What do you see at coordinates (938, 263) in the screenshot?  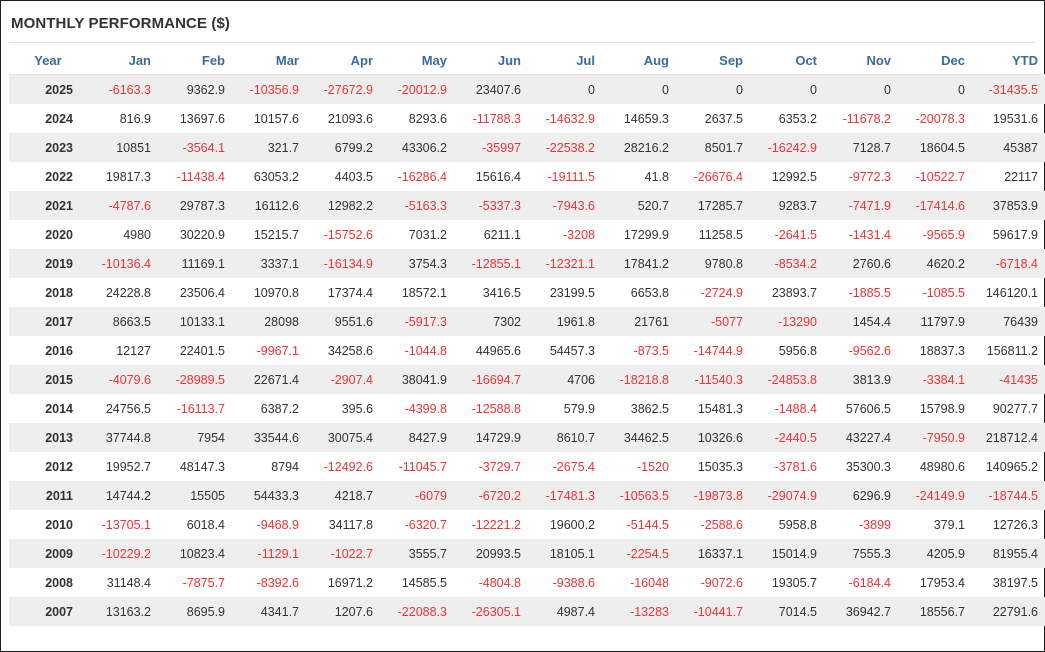 I see `value-cell-dec: 4620.2` at bounding box center [938, 263].